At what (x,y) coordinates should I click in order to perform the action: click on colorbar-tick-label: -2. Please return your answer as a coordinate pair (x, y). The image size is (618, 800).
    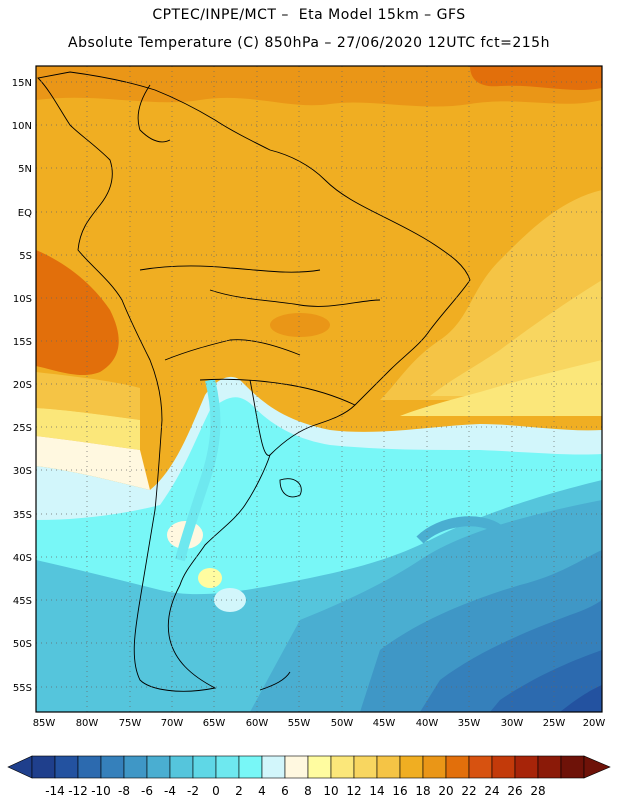
    Looking at the image, I should click on (193, 791).